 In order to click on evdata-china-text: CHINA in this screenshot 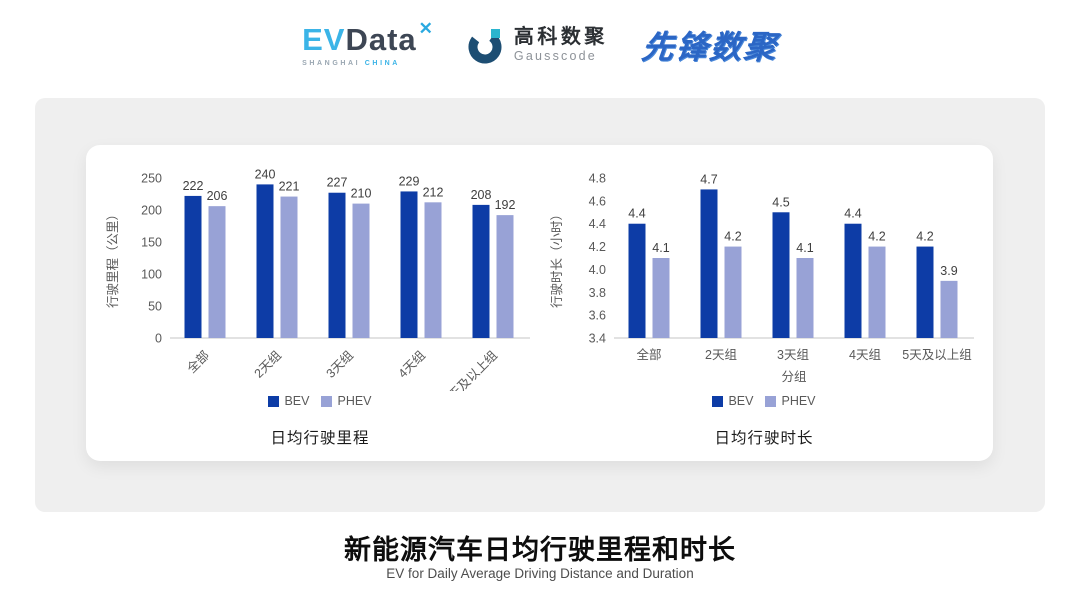, I will do `click(382, 63)`.